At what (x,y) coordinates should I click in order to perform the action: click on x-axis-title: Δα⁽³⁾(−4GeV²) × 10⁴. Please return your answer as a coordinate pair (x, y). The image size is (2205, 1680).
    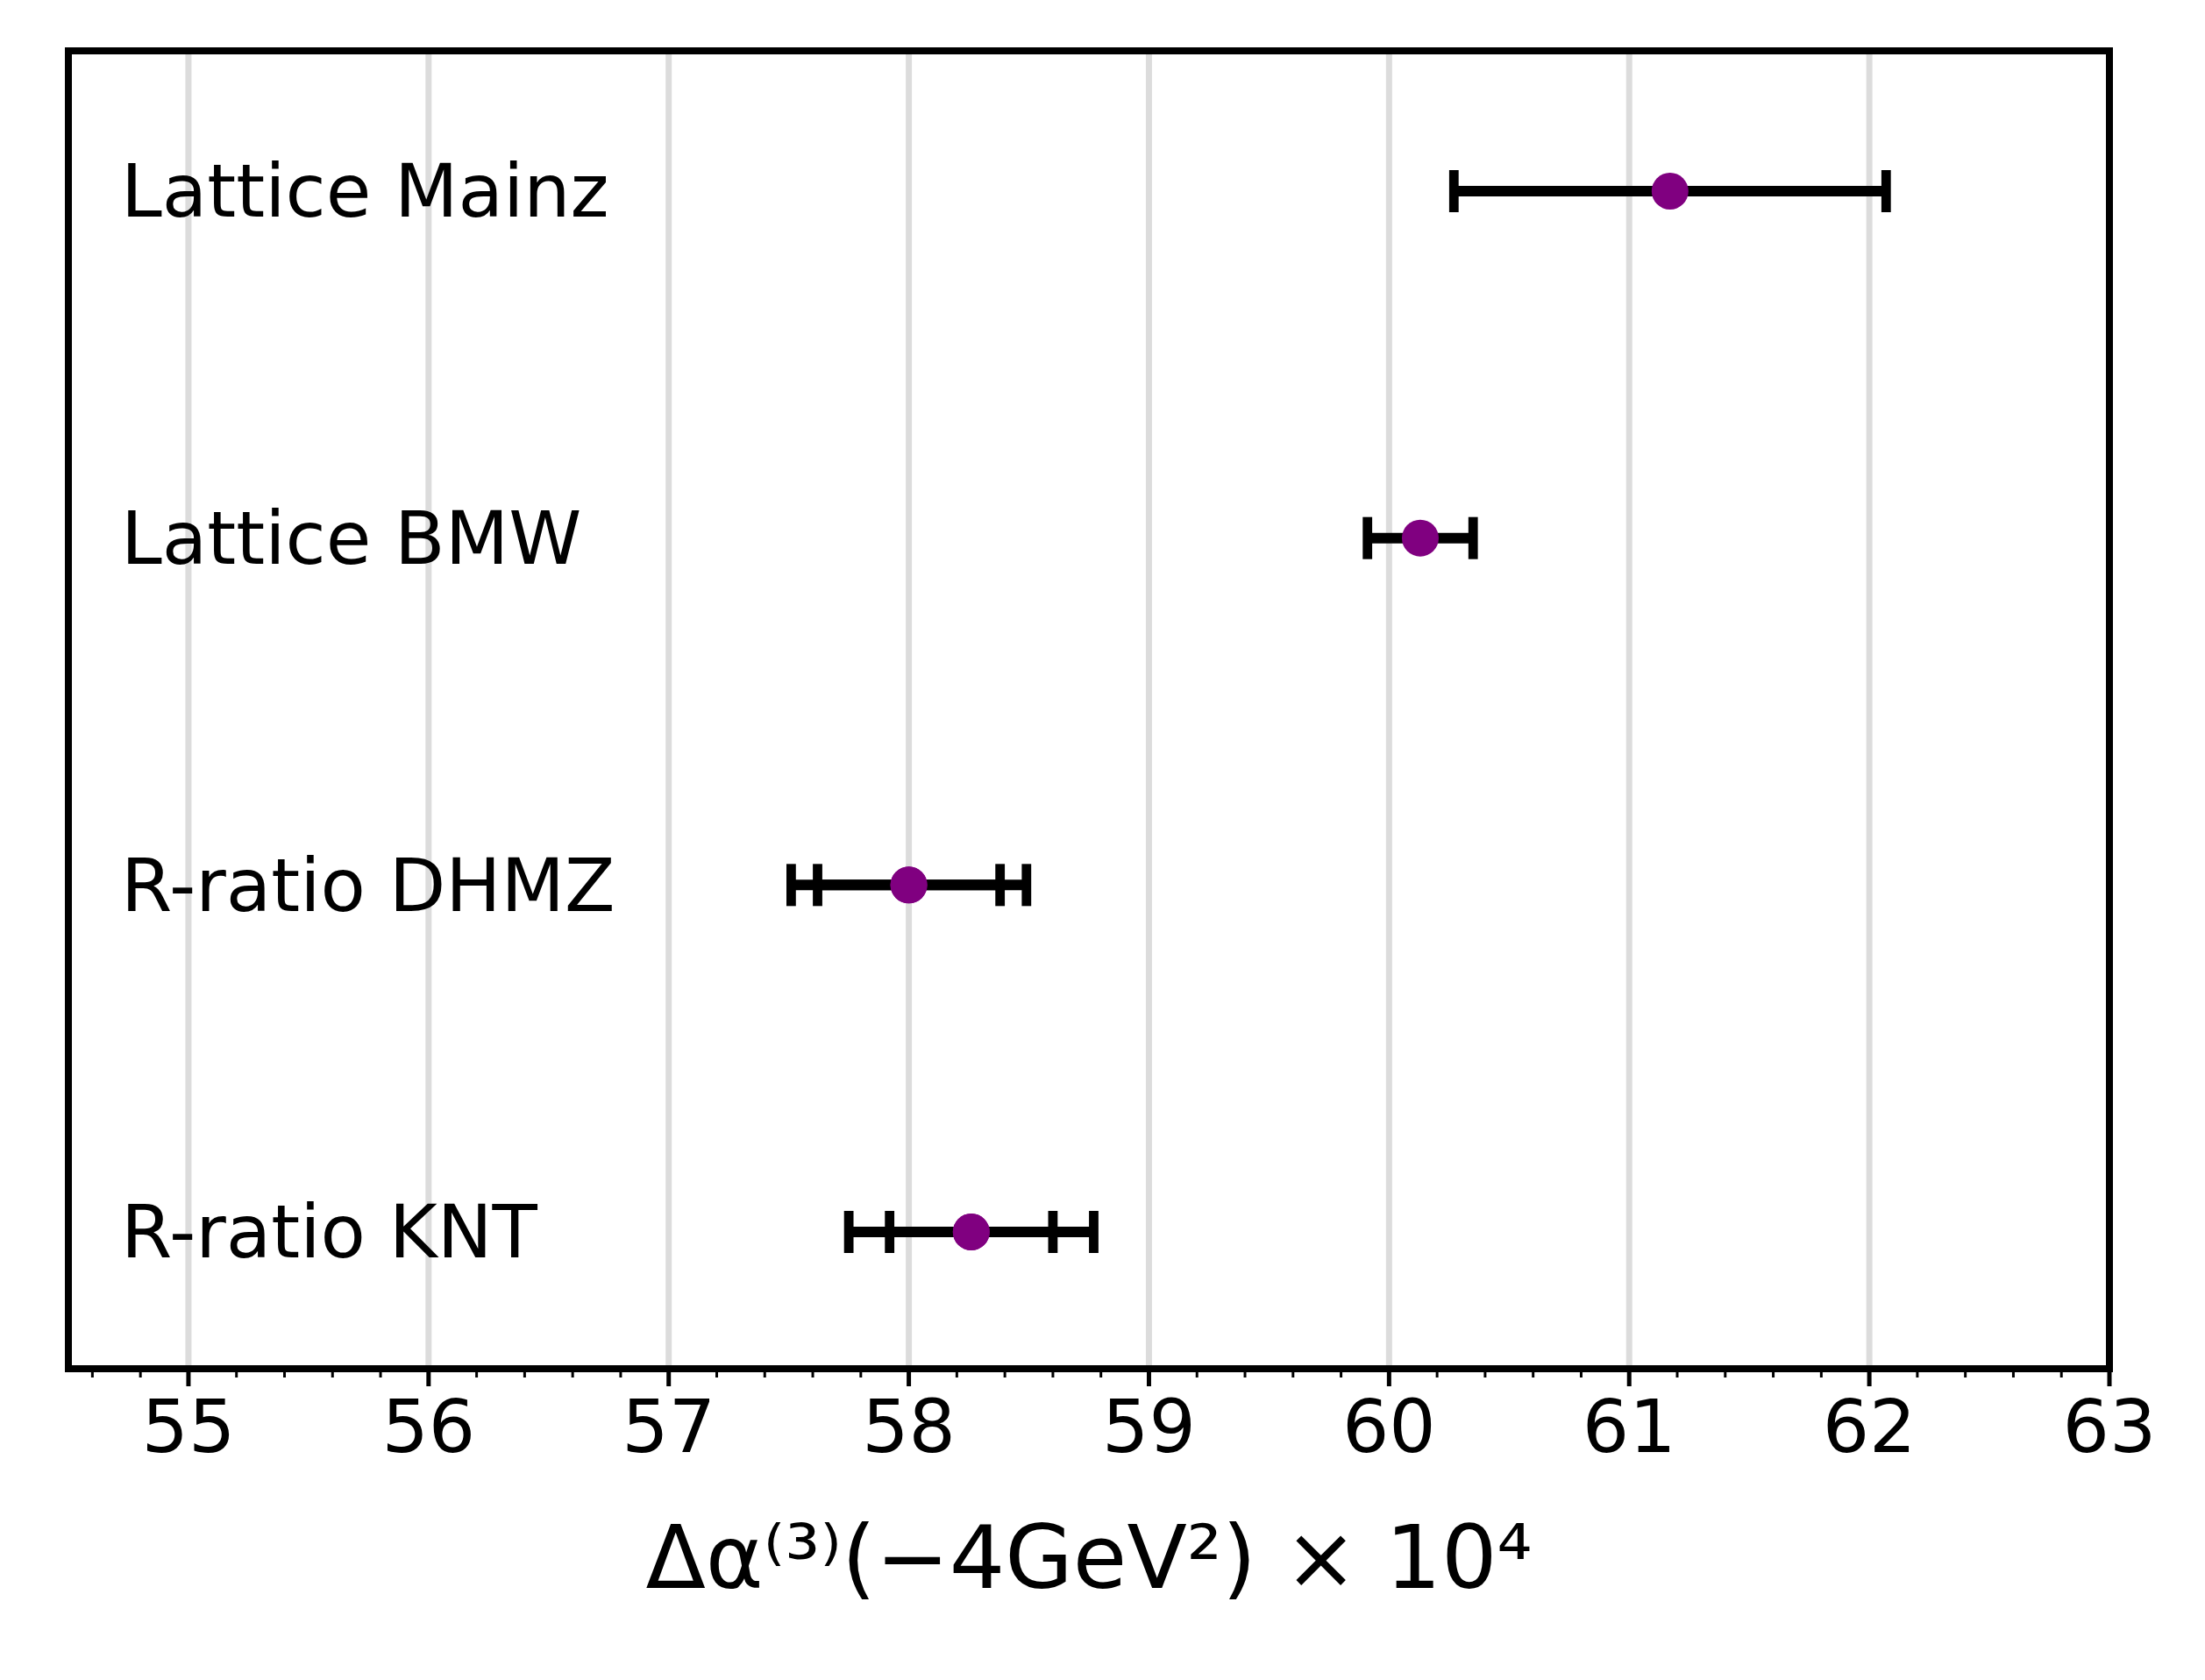
    Looking at the image, I should click on (1089, 1557).